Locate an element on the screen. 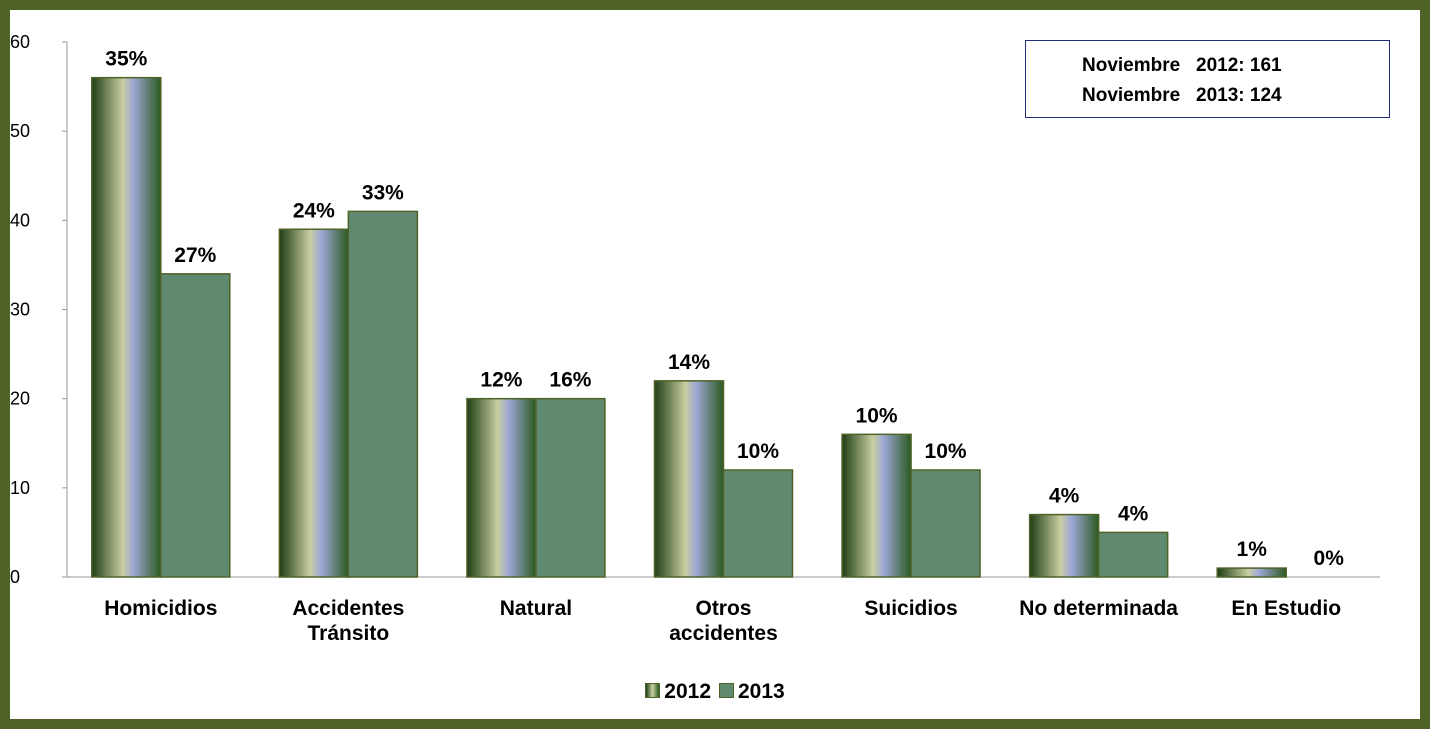 The image size is (1430, 729). x-tick-label: Natural is located at coordinates (536, 608).